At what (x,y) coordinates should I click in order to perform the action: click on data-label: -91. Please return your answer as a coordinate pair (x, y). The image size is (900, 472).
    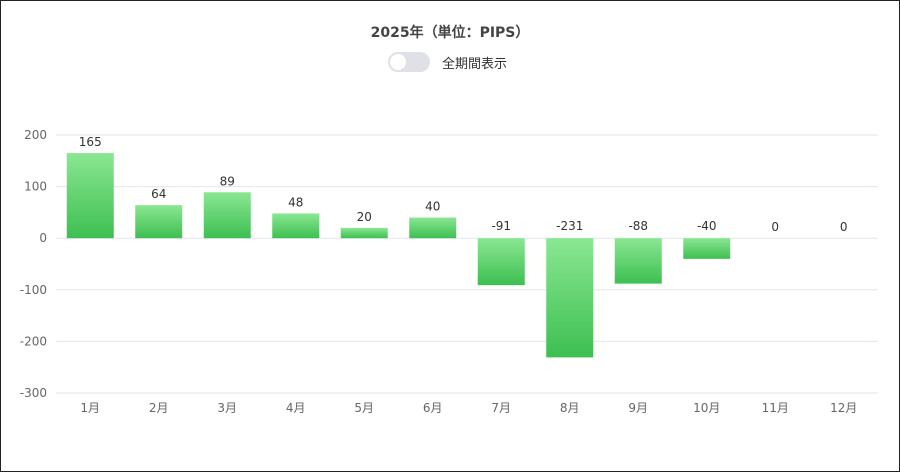
    Looking at the image, I should click on (501, 226).